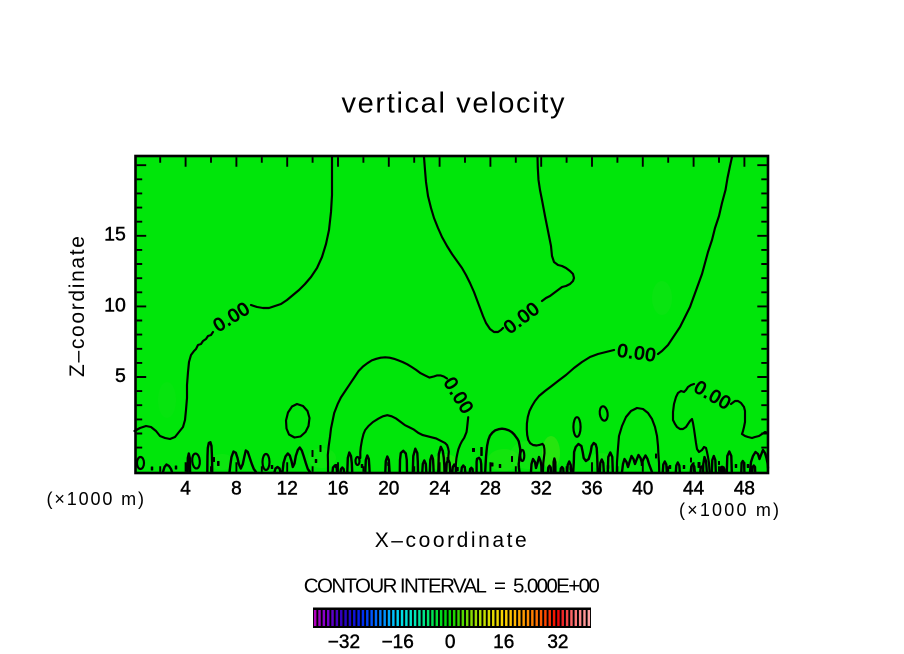  Describe the element at coordinates (440, 489) in the screenshot. I see `svg-text: 24` at that location.